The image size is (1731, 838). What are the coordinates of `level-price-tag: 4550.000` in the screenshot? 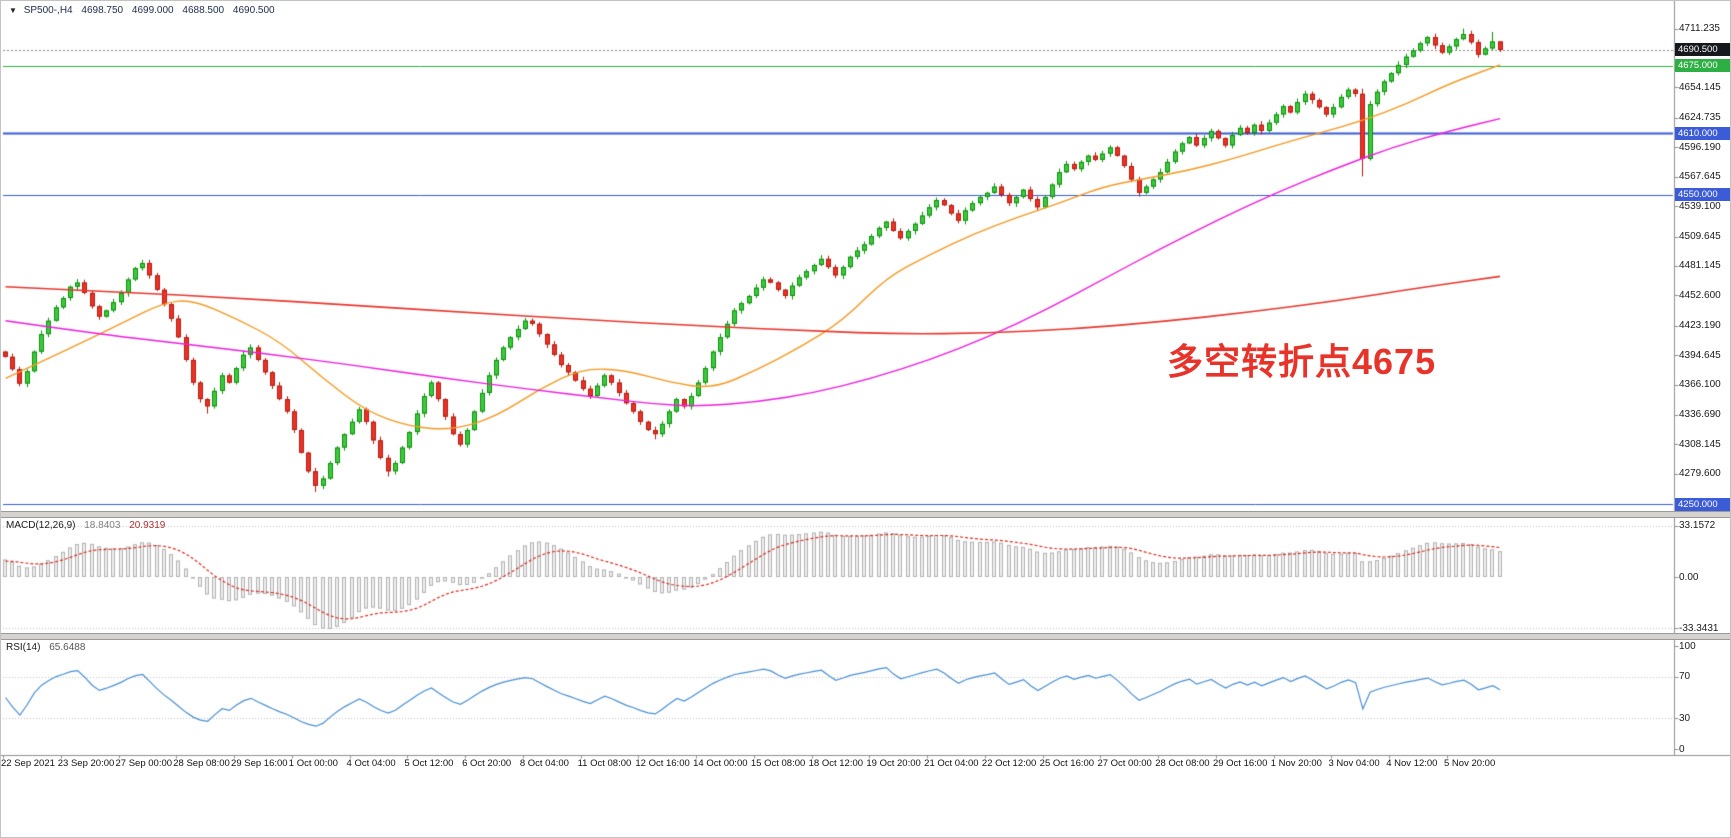 It's located at (1702, 195).